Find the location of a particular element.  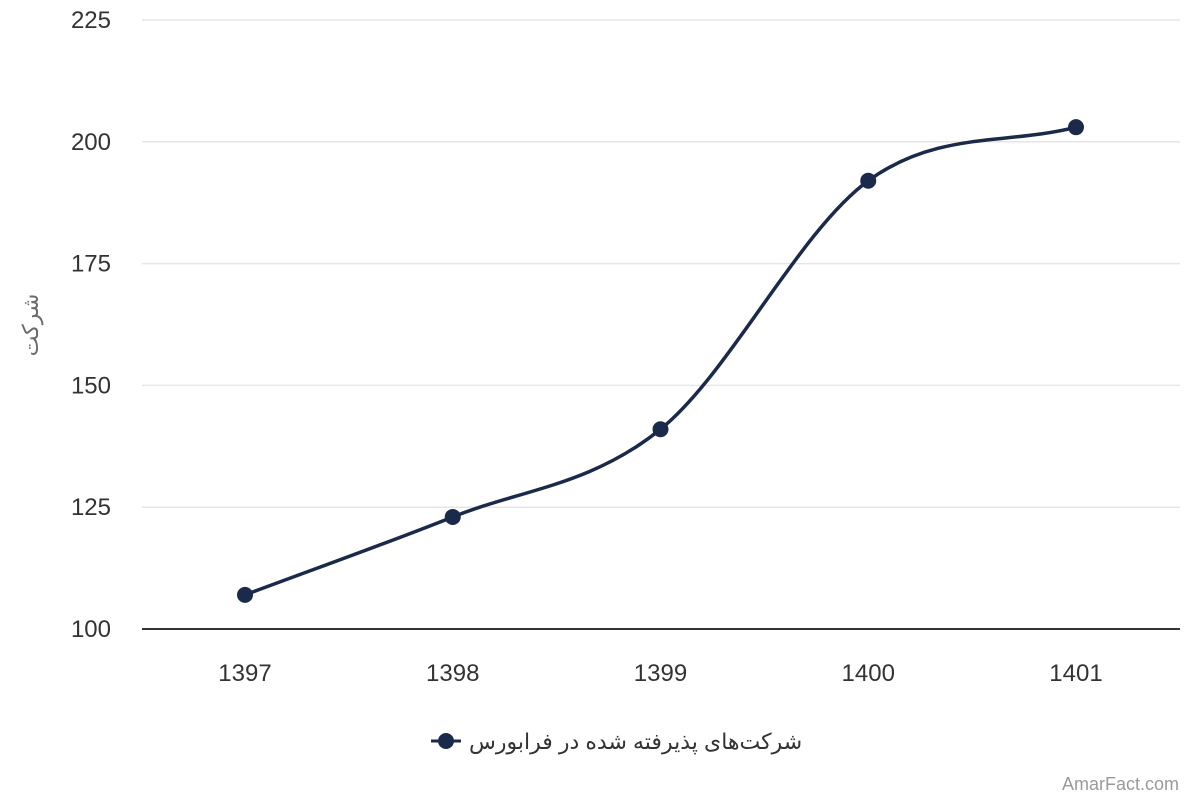

y-axis-label: شرکت is located at coordinates (30, 325).